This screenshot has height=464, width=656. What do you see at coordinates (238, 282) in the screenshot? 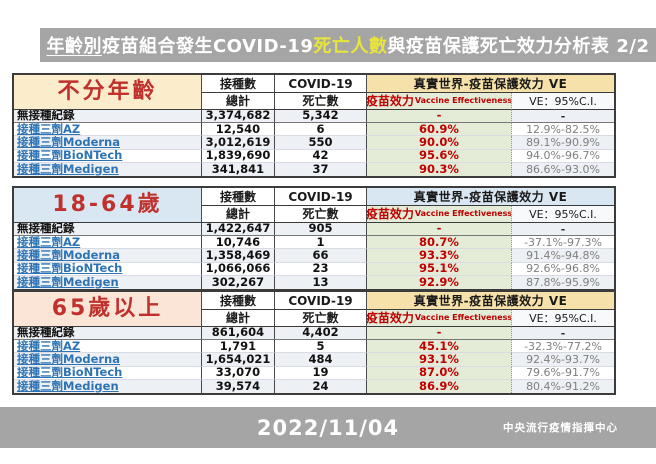
I see `cell-vaccinated-total: 302,267` at bounding box center [238, 282].